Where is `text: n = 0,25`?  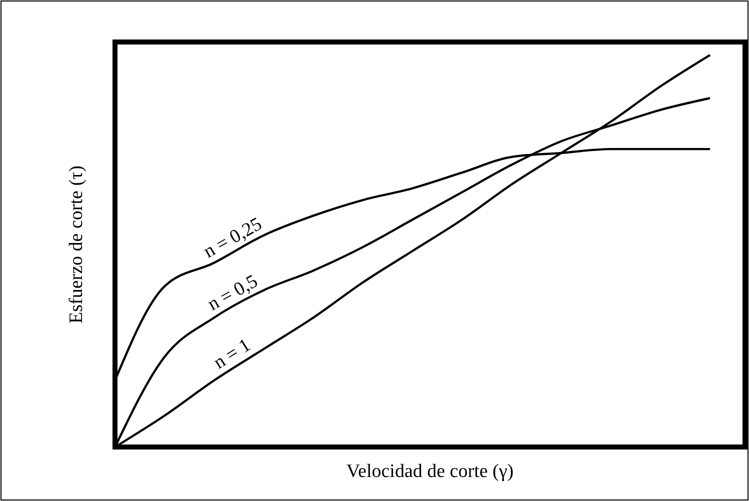 text: n = 0,25 is located at coordinates (233, 238).